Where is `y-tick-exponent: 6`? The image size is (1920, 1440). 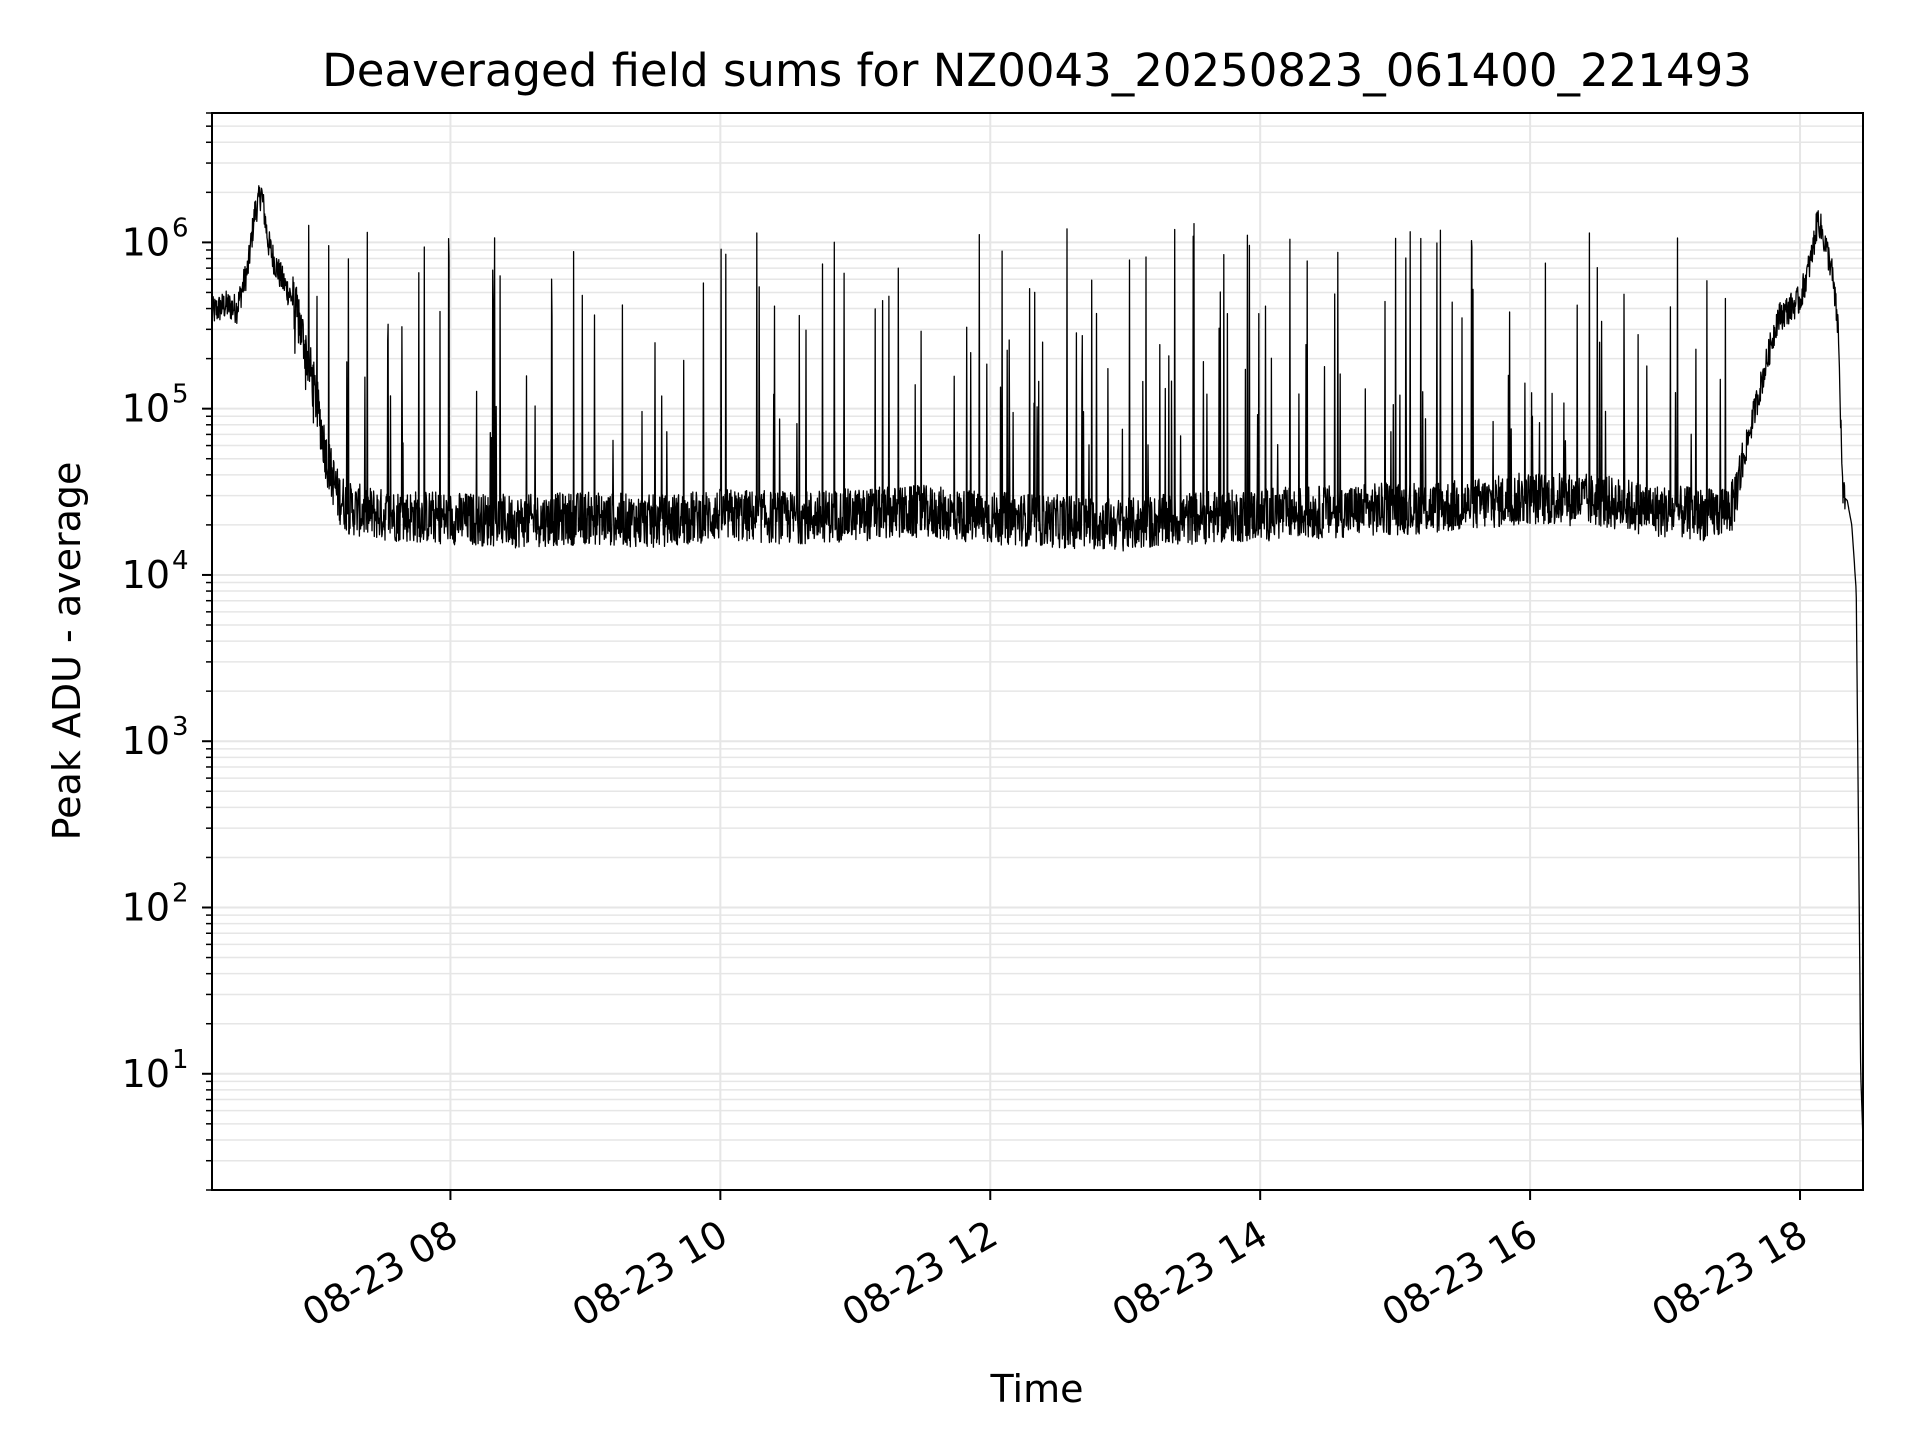
y-tick-exponent: 6 is located at coordinates (180, 228).